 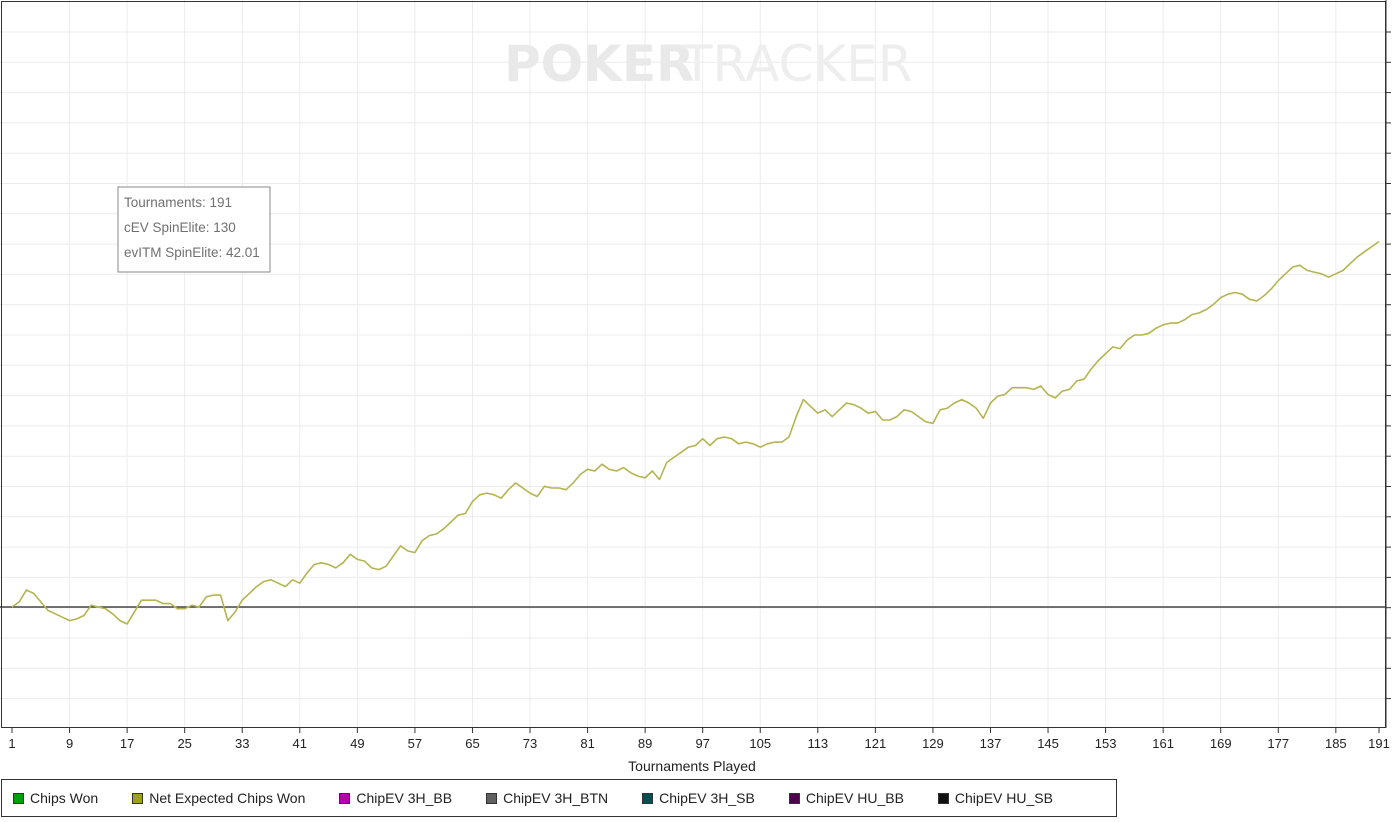 What do you see at coordinates (192, 252) in the screenshot?
I see `tooltip-evitm: evITM SpinElite: 42.01` at bounding box center [192, 252].